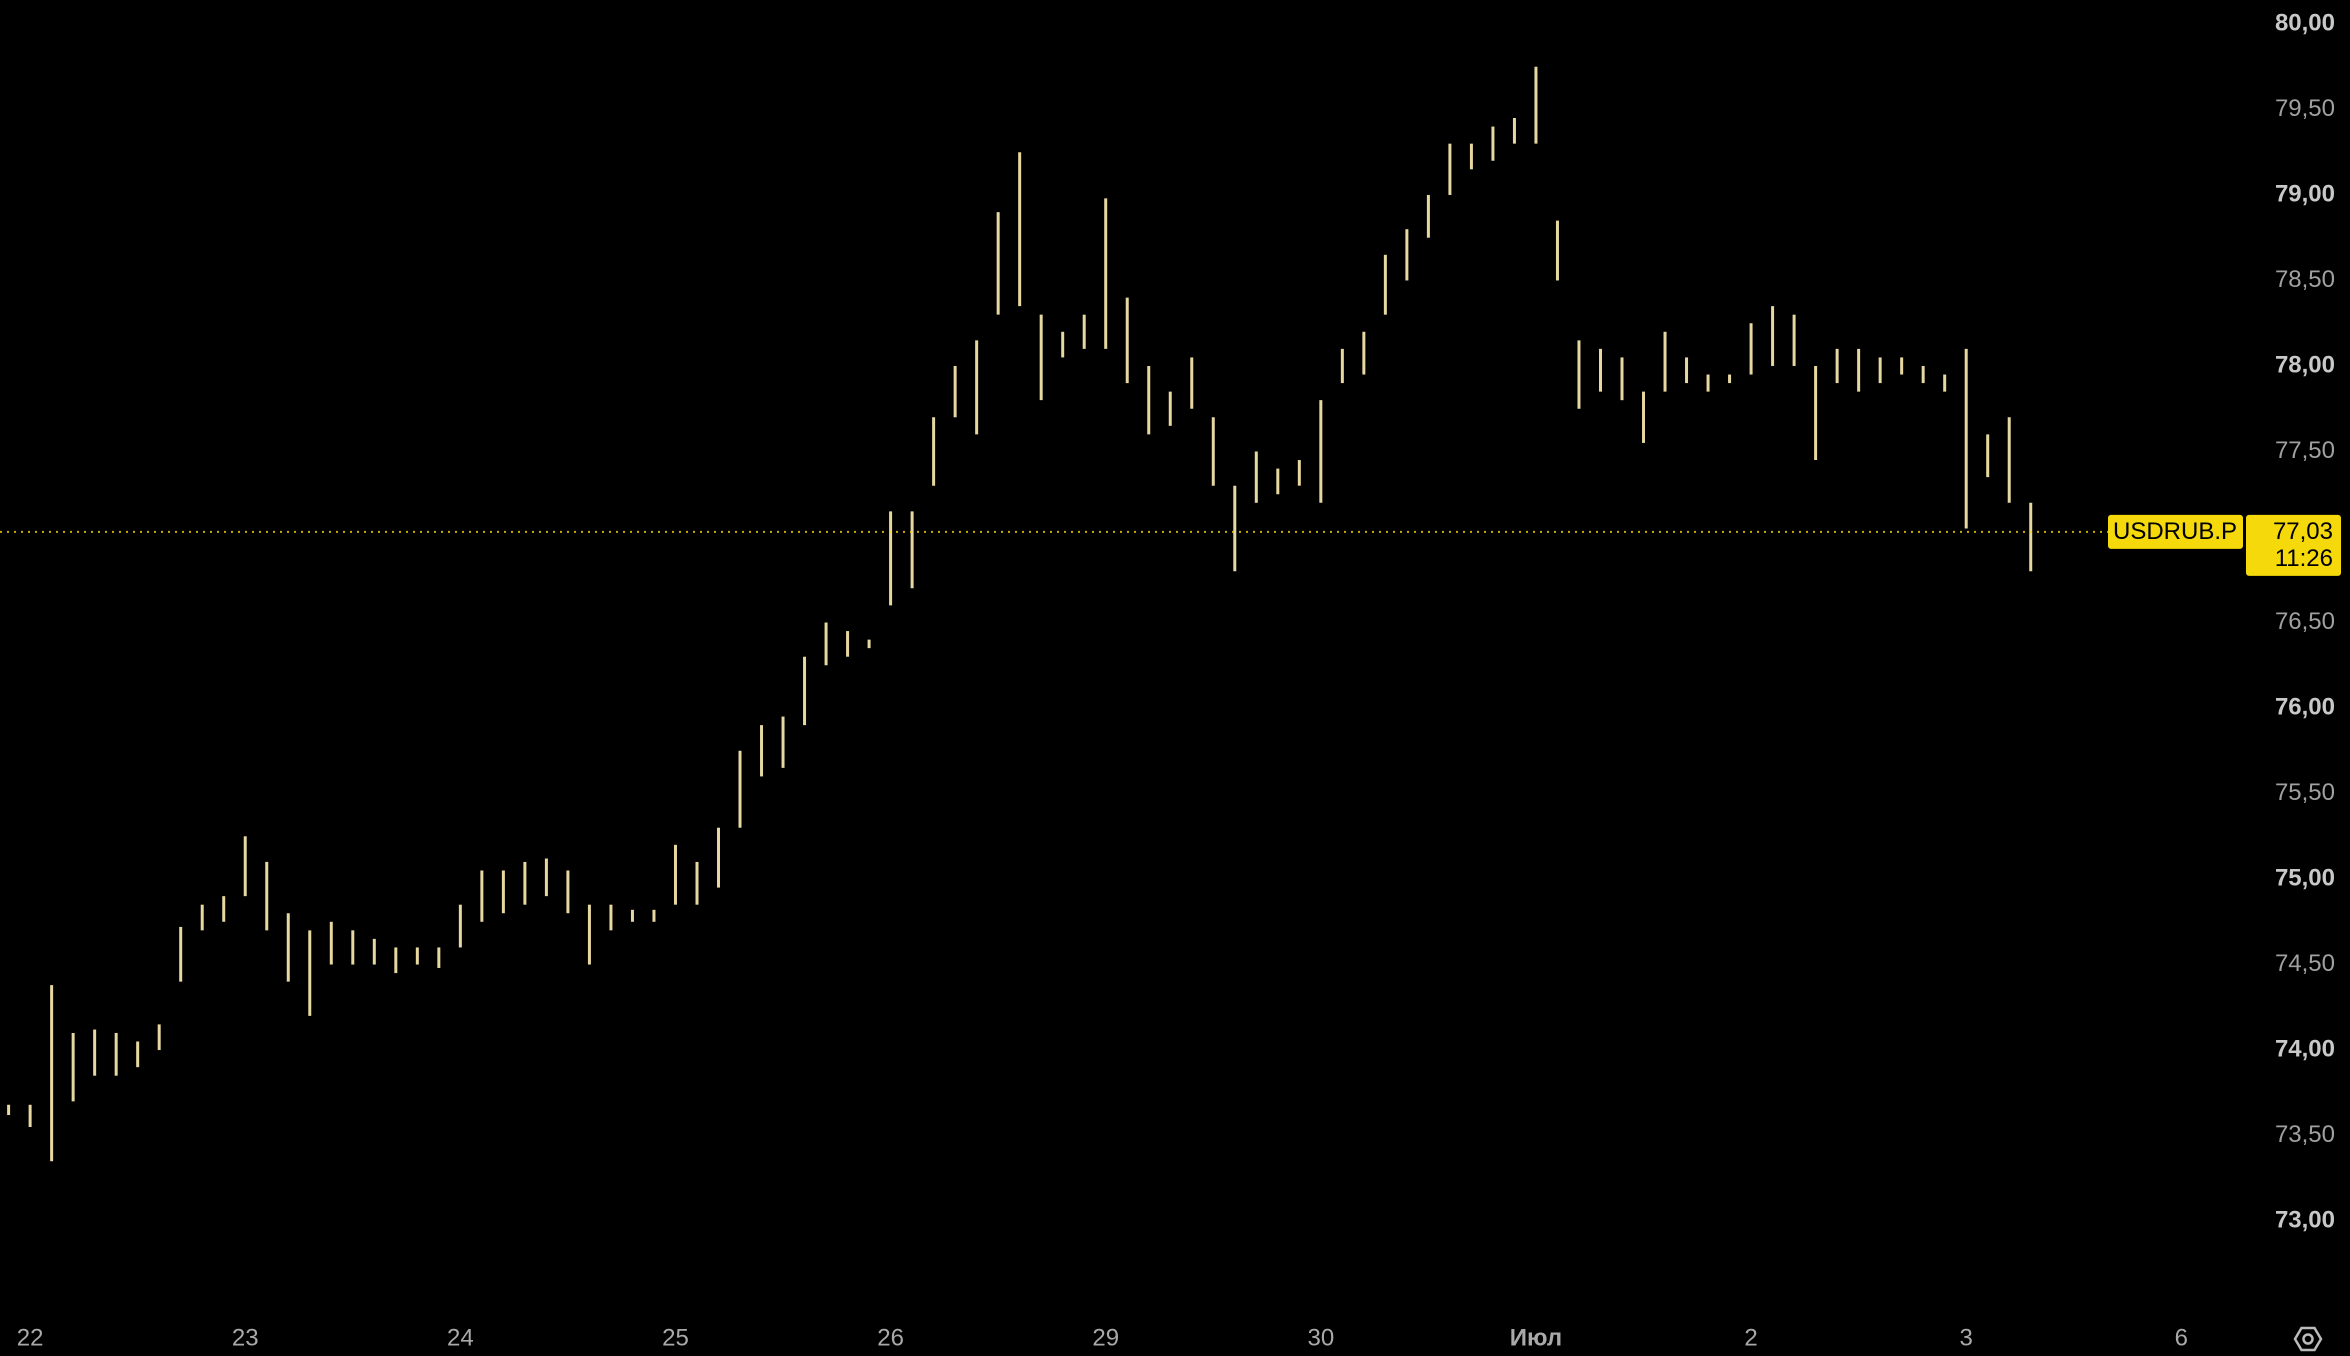 This screenshot has height=1356, width=2350. What do you see at coordinates (1750, 1337) in the screenshot?
I see `x-tick-label: 2` at bounding box center [1750, 1337].